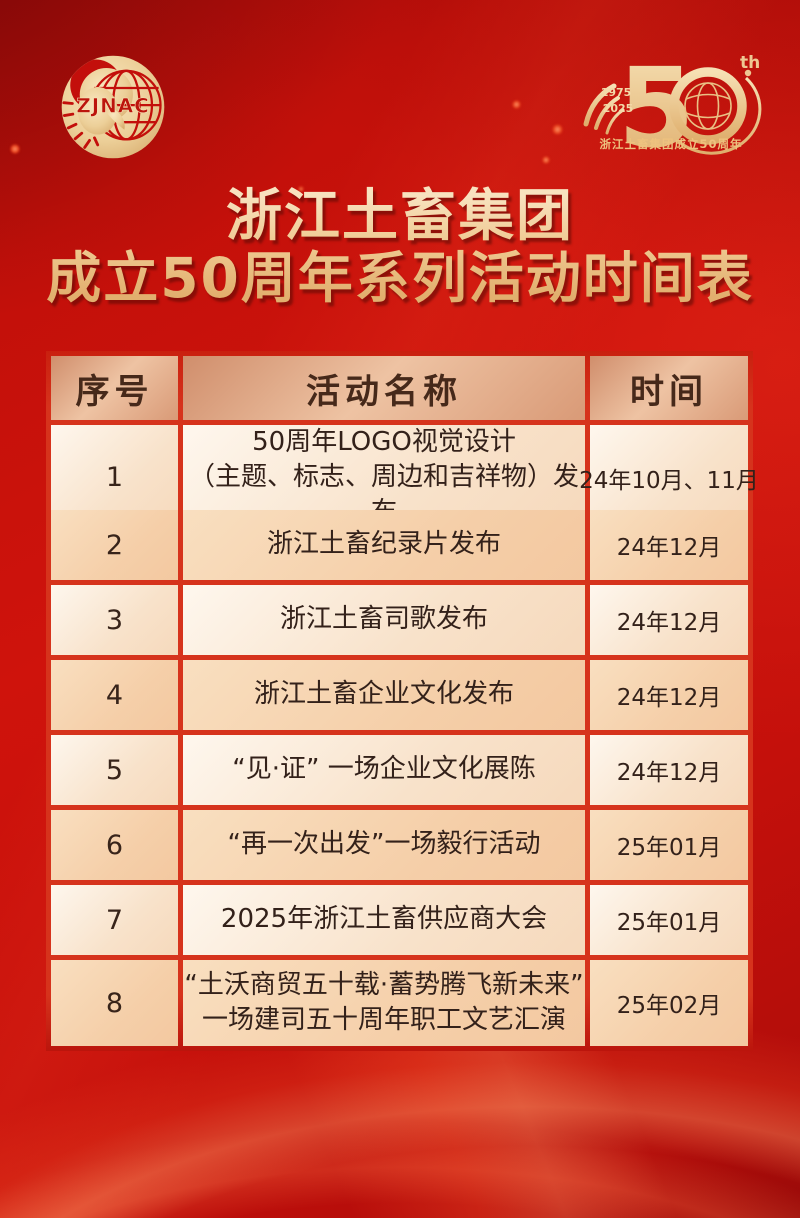  I want to click on table-row: 7 2025年浙江土畜供应商大会 25年01月, so click(399, 920).